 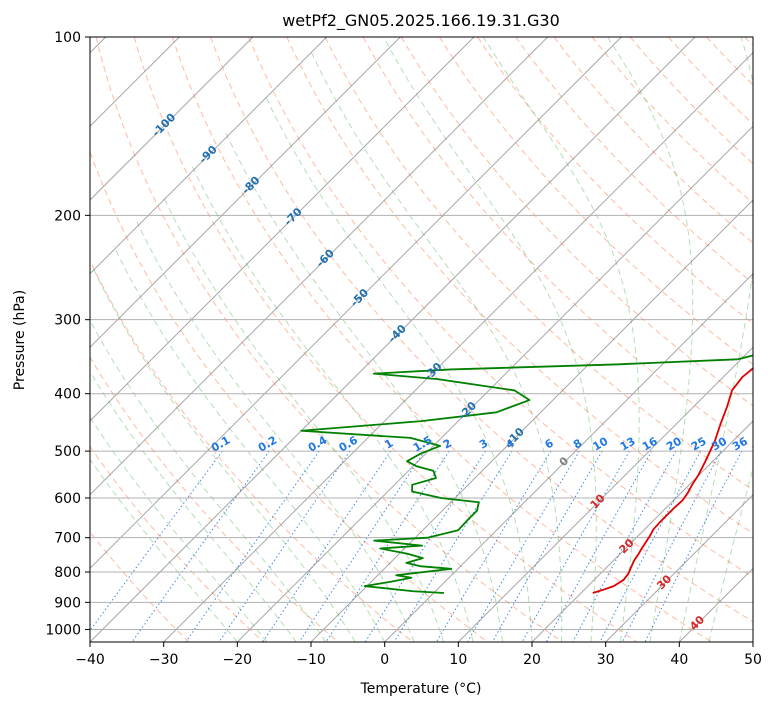 What do you see at coordinates (606, 660) in the screenshot?
I see `x-tick-label: 30` at bounding box center [606, 660].